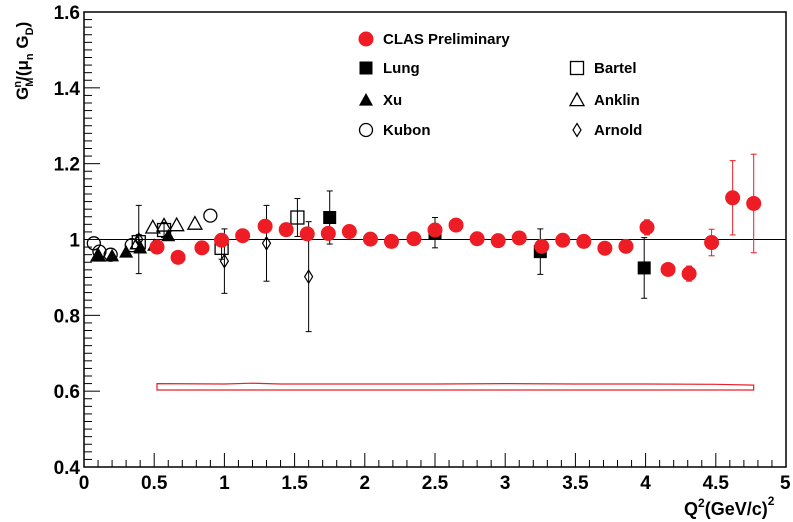 This screenshot has width=793, height=522. Describe the element at coordinates (618, 130) in the screenshot. I see `legend-label-arnold: Arnold` at that location.